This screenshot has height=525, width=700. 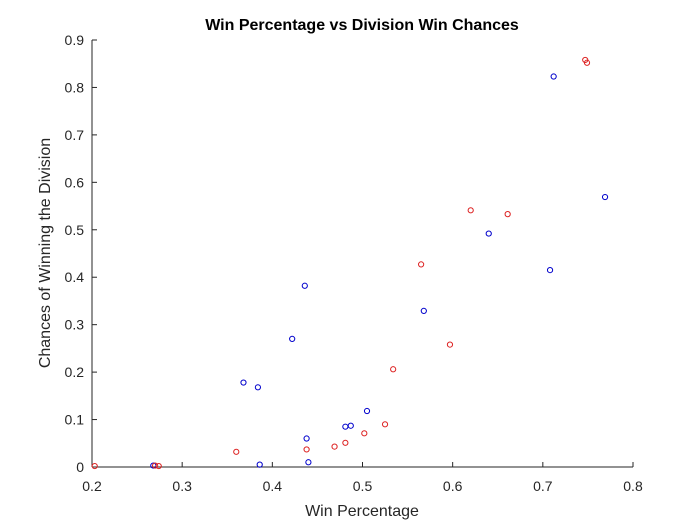 What do you see at coordinates (273, 486) in the screenshot?
I see `x-tick-label: 0.4` at bounding box center [273, 486].